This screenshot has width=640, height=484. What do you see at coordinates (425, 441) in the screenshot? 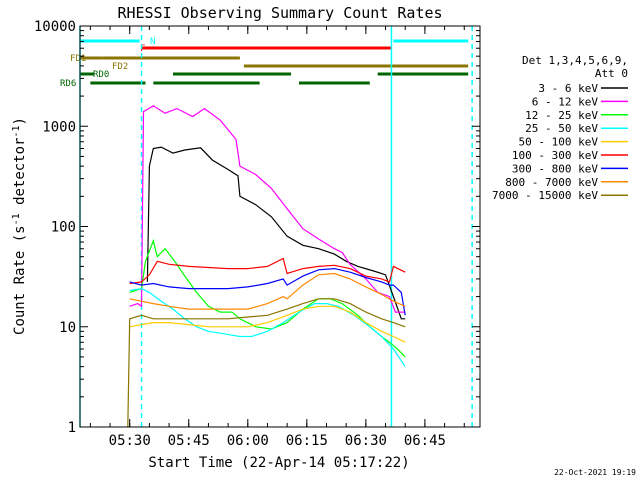
I see `x-tick-label: 06:45` at bounding box center [425, 441].